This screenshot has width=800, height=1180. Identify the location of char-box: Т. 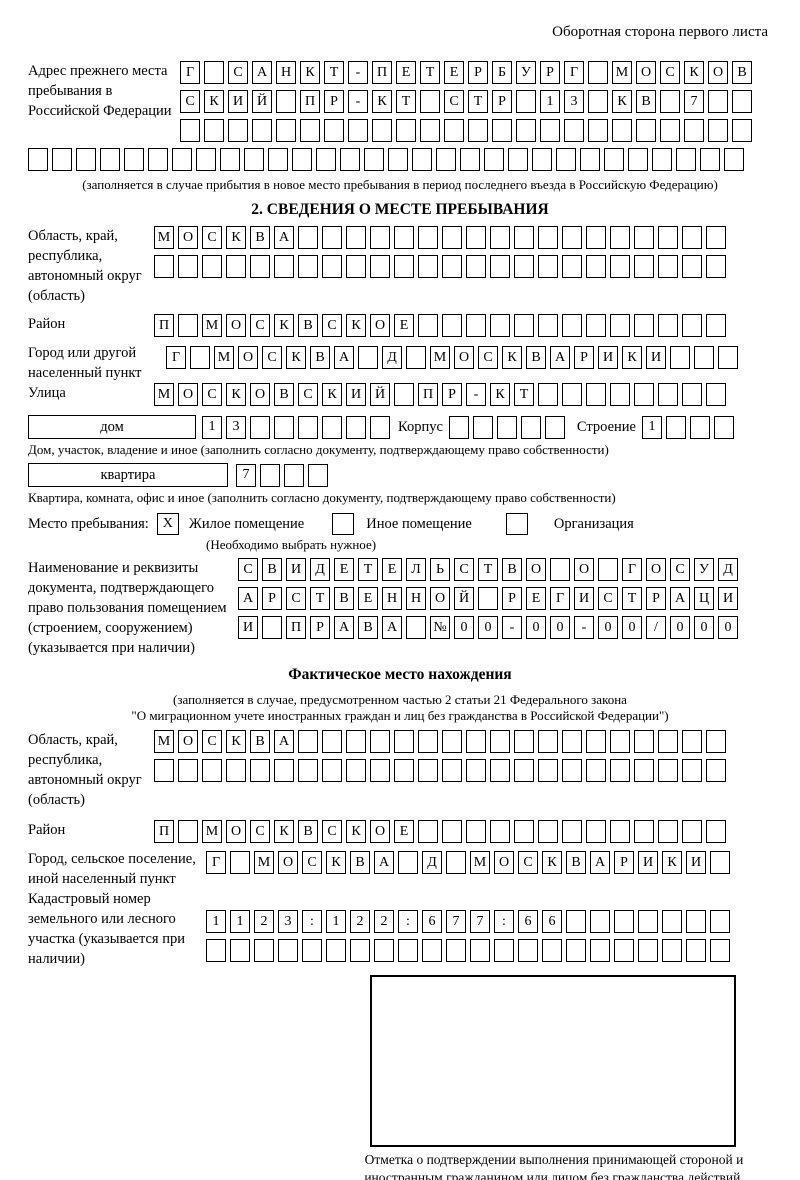
(406, 101).